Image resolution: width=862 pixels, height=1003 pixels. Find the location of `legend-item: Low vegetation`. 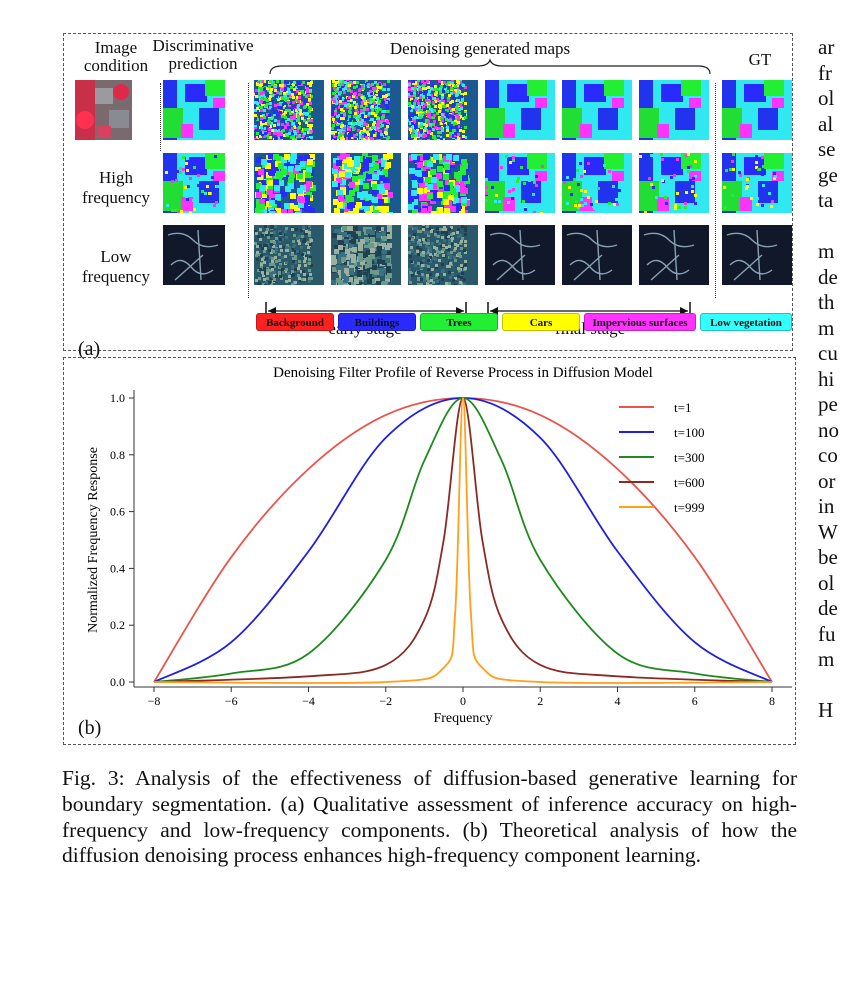

legend-item: Low vegetation is located at coordinates (746, 322).